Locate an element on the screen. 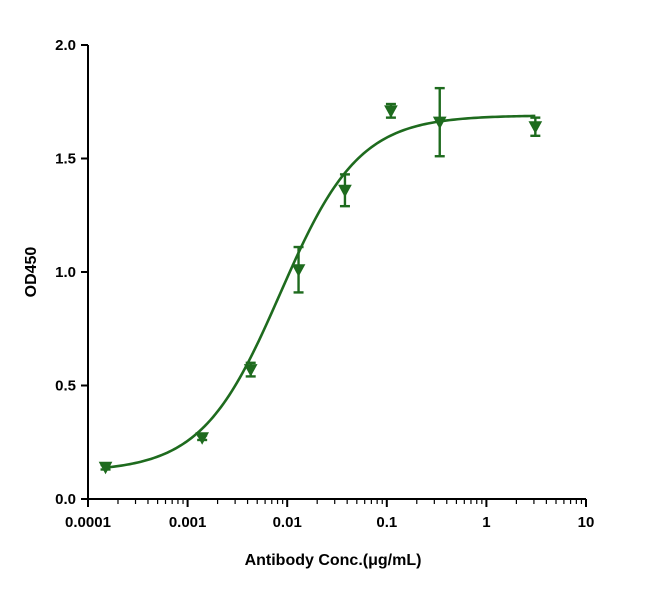 The image size is (650, 598). x-tick-label: 0.0001 is located at coordinates (88, 522).